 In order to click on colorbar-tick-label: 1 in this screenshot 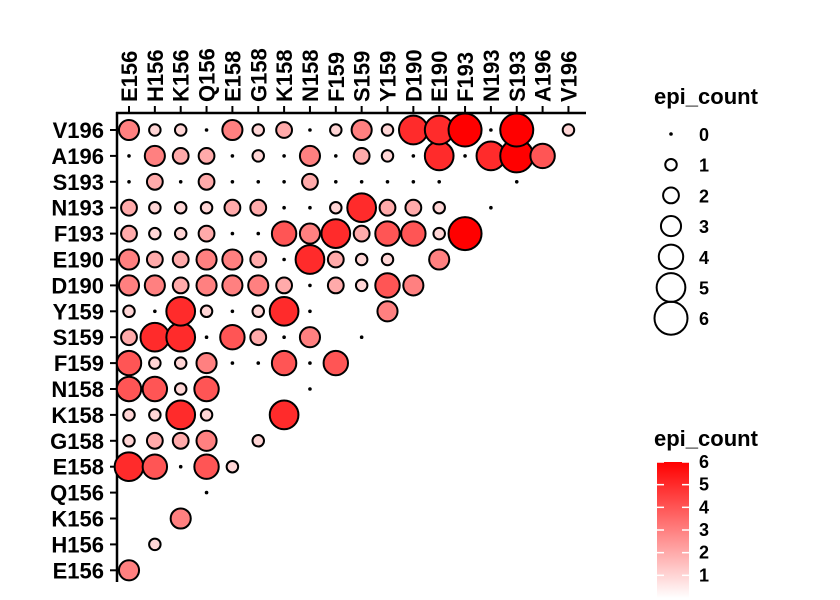, I will do `click(704, 575)`.